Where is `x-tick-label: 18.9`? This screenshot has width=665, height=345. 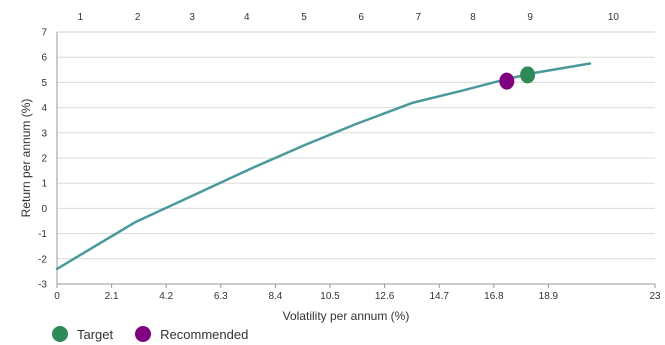
x-tick-label: 18.9 is located at coordinates (549, 296).